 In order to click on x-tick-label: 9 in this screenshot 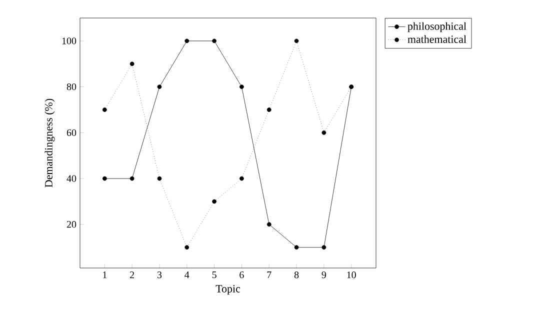, I will do `click(324, 275)`.